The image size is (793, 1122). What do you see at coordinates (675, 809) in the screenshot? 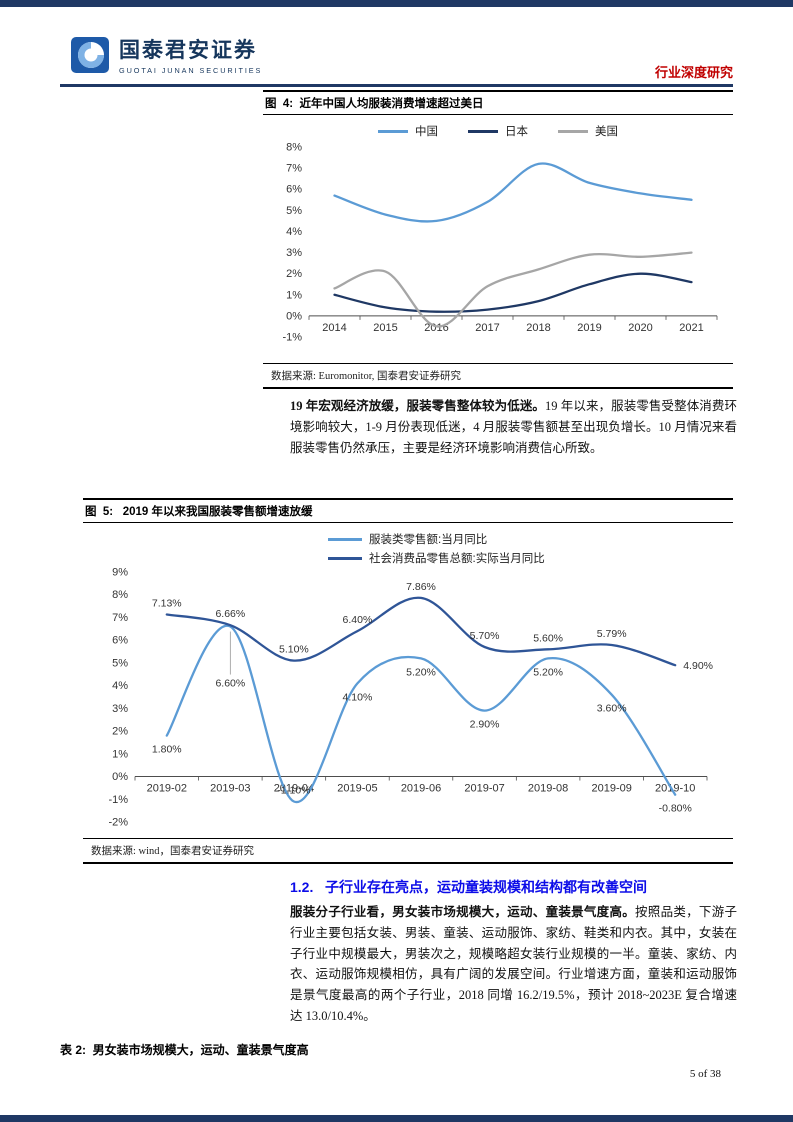
I see `data-point-label: -0.80%` at bounding box center [675, 809].